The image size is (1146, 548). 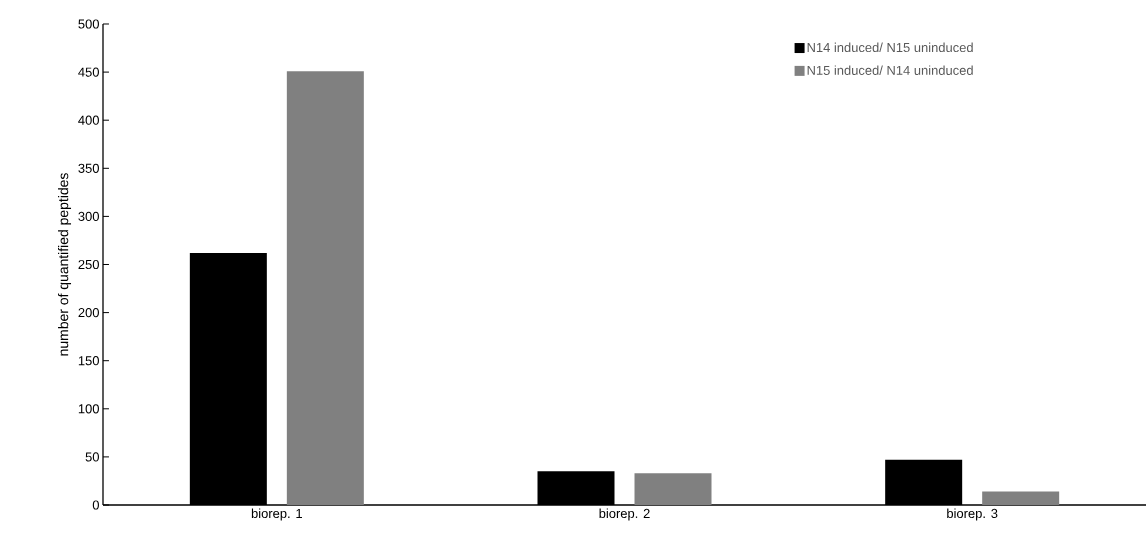 What do you see at coordinates (624, 514) in the screenshot?
I see `x-tick-label: biorep. 2` at bounding box center [624, 514].